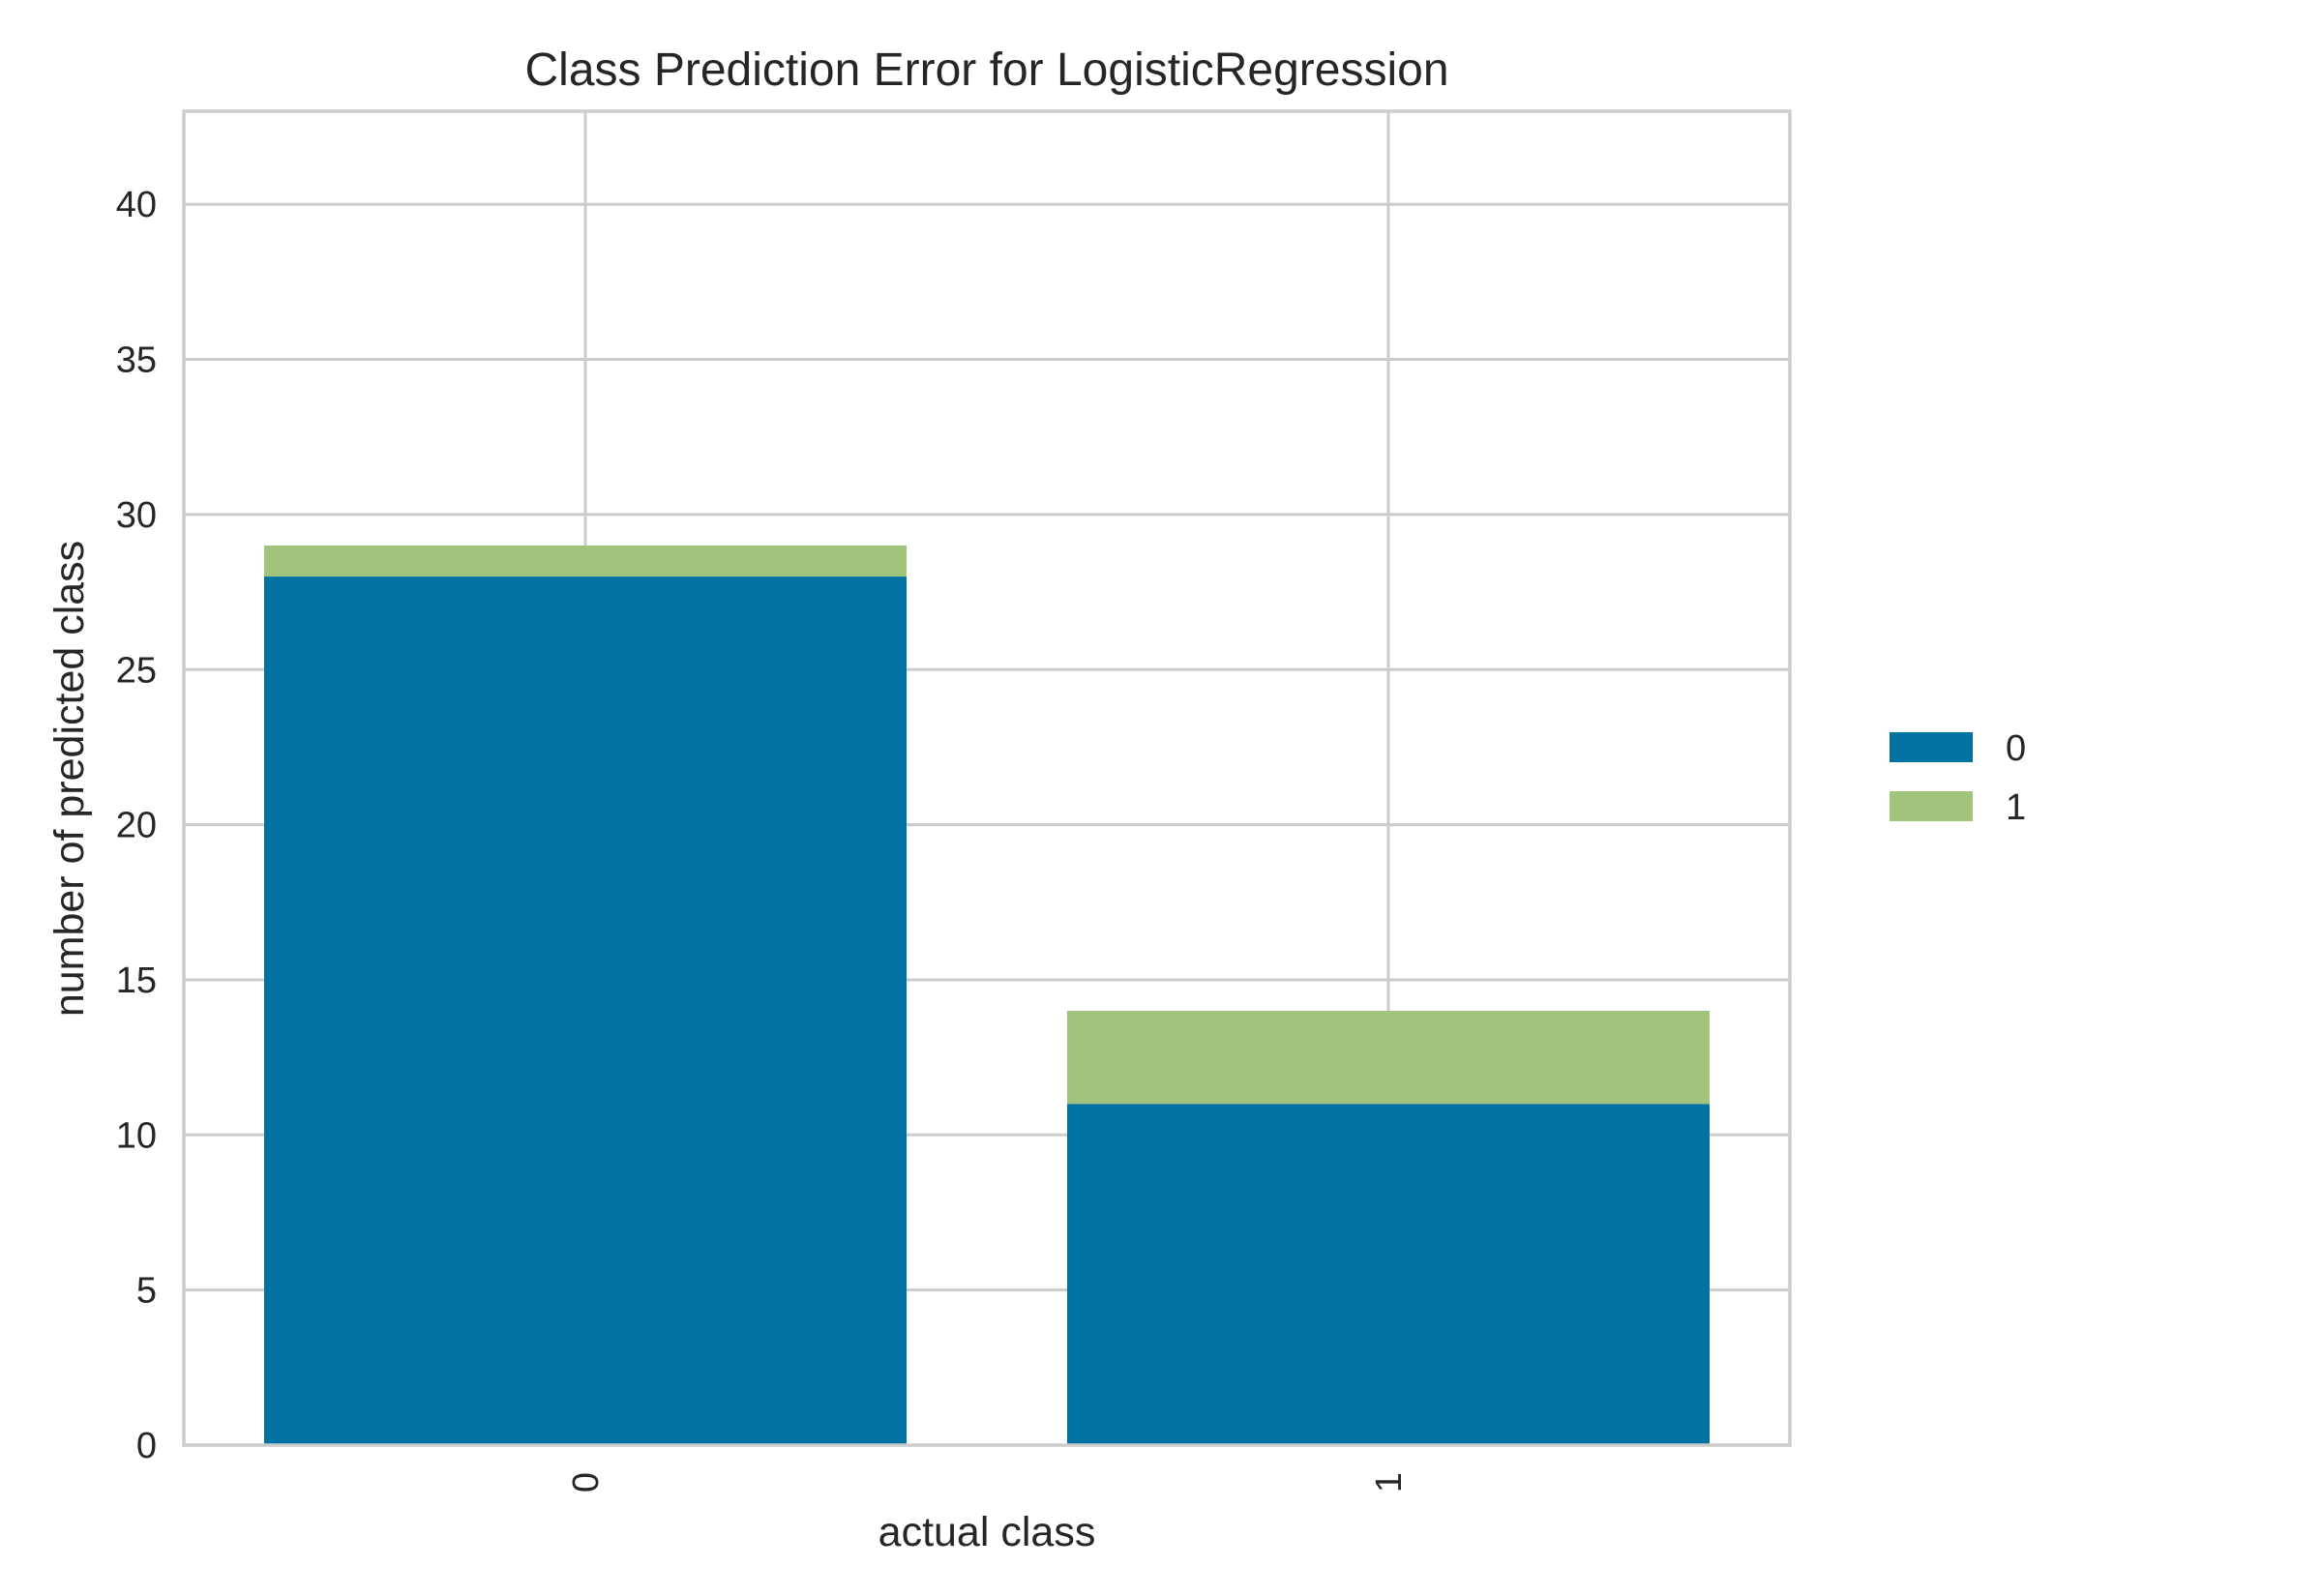 This screenshot has width=2322, height=1596. What do you see at coordinates (136, 360) in the screenshot?
I see `y-tick-label: 35` at bounding box center [136, 360].